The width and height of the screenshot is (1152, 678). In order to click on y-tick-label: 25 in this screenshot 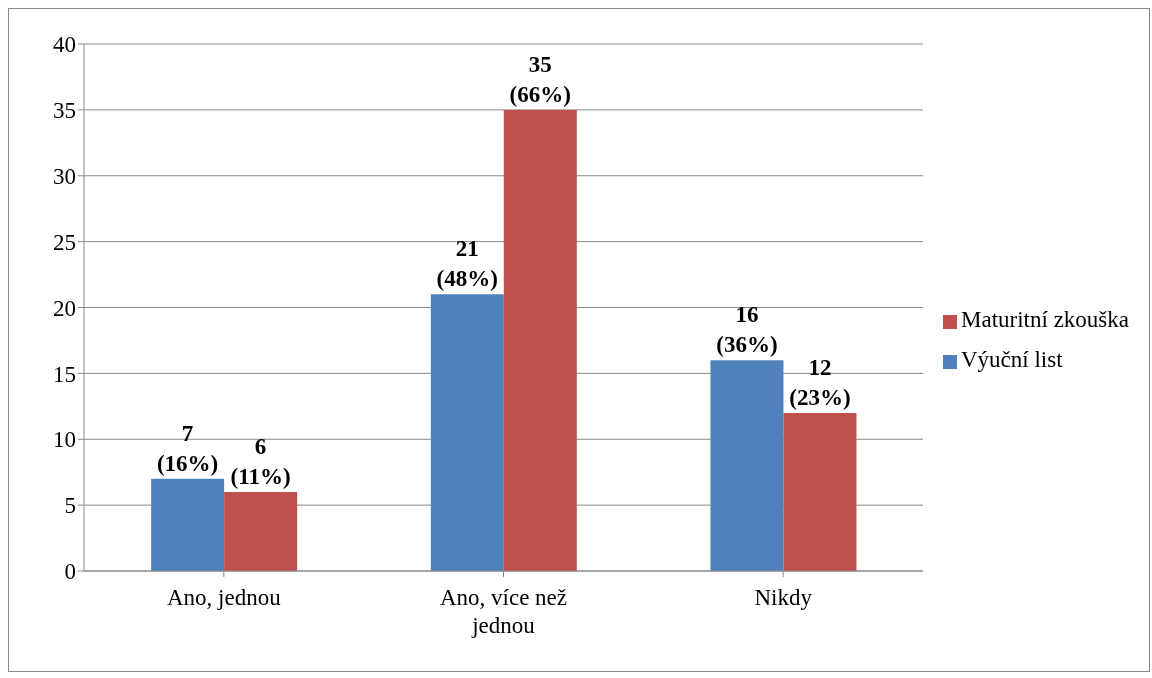, I will do `click(64, 242)`.